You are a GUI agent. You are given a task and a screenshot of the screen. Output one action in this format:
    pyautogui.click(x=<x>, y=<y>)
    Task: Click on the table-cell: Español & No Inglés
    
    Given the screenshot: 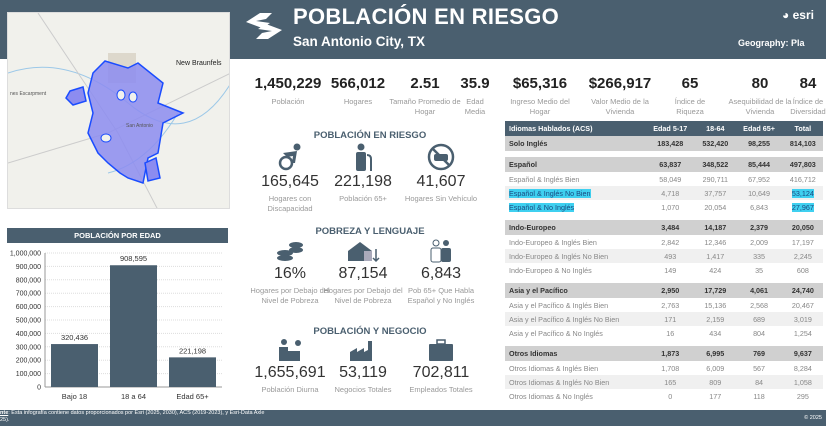 What is the action you would take?
    pyautogui.click(x=575, y=207)
    